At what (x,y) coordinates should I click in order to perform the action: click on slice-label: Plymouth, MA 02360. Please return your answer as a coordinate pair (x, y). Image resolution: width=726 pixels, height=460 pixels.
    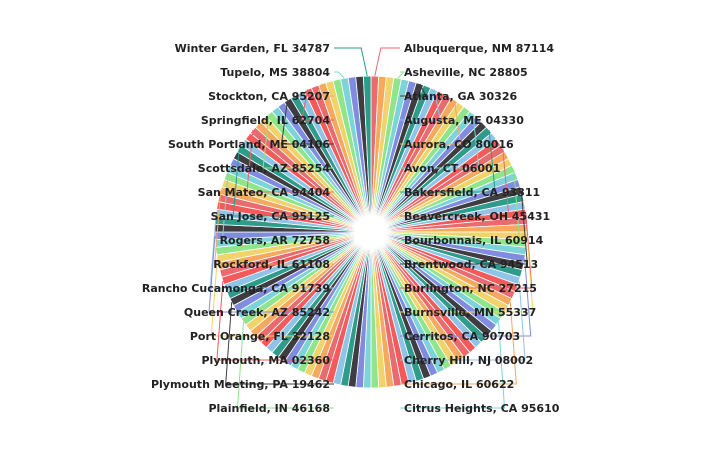
    Looking at the image, I should click on (265, 360).